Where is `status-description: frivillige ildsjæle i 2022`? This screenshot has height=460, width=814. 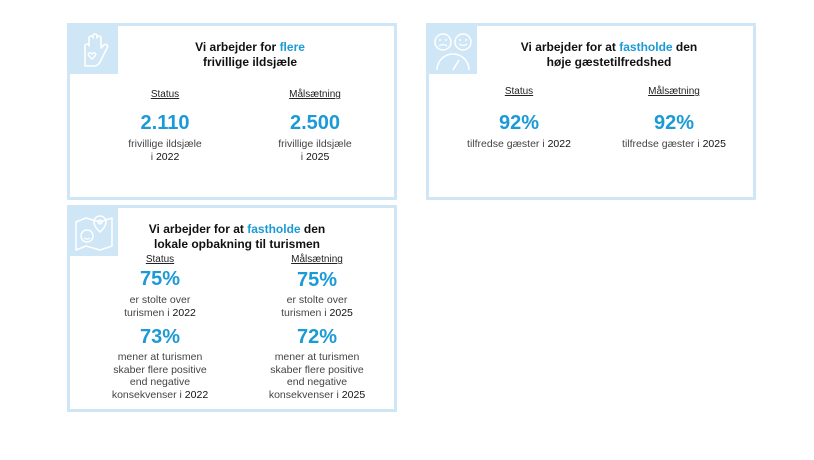 status-description: frivillige ildsjæle i 2022 is located at coordinates (165, 150).